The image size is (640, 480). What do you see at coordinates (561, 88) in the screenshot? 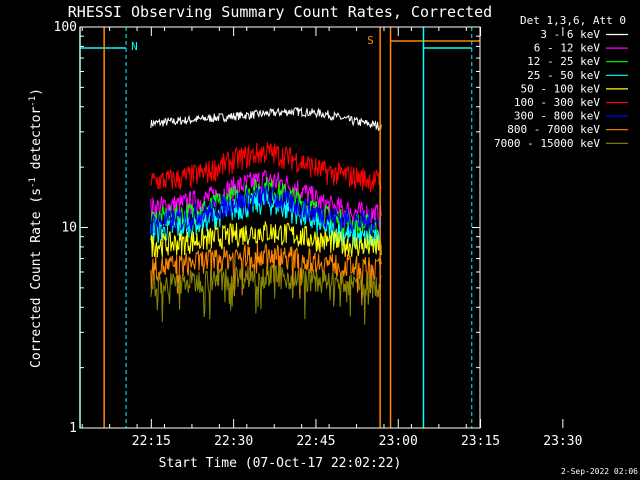
I see `legend-label-5: 50 - 100 keV` at bounding box center [561, 88].